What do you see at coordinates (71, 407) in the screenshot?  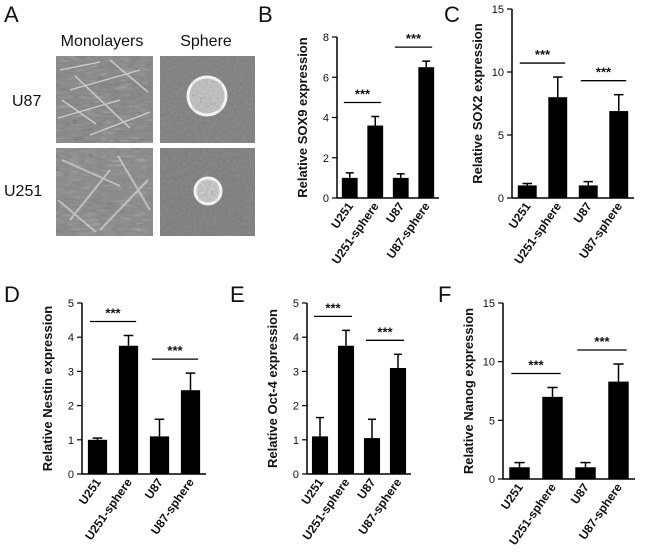 I see `y-tick-label-d: 2` at bounding box center [71, 407].